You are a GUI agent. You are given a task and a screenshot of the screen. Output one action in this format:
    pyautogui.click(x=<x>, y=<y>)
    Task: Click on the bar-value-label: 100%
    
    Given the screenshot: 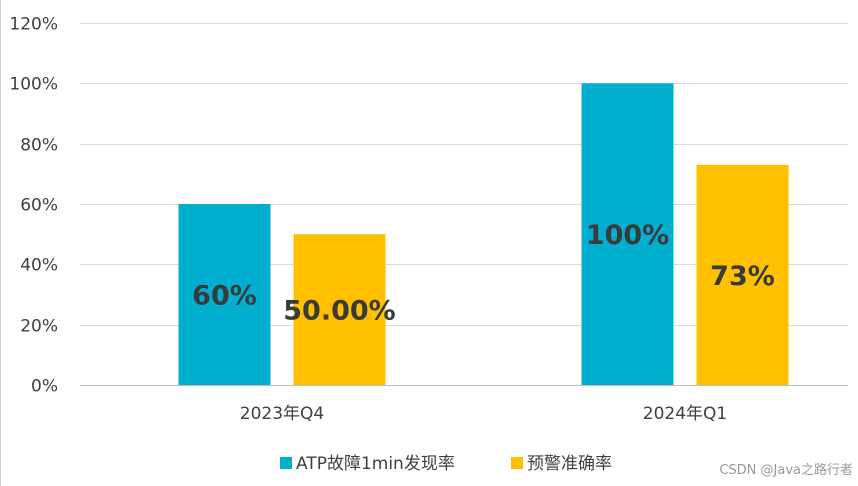 What is the action you would take?
    pyautogui.click(x=627, y=235)
    